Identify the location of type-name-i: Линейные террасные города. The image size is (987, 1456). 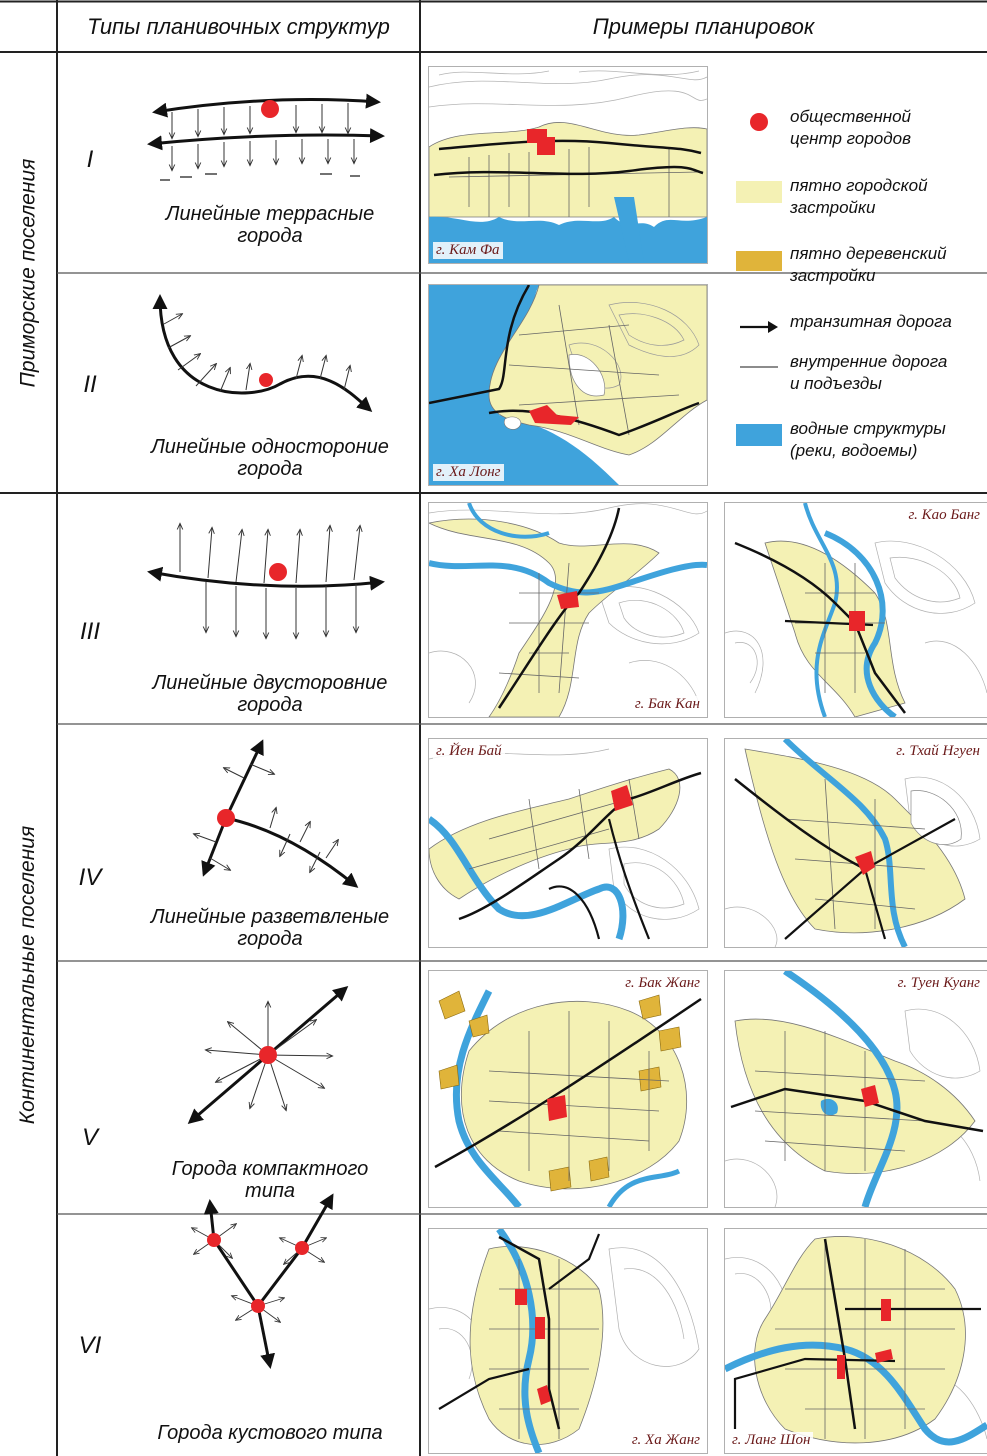
(270, 225).